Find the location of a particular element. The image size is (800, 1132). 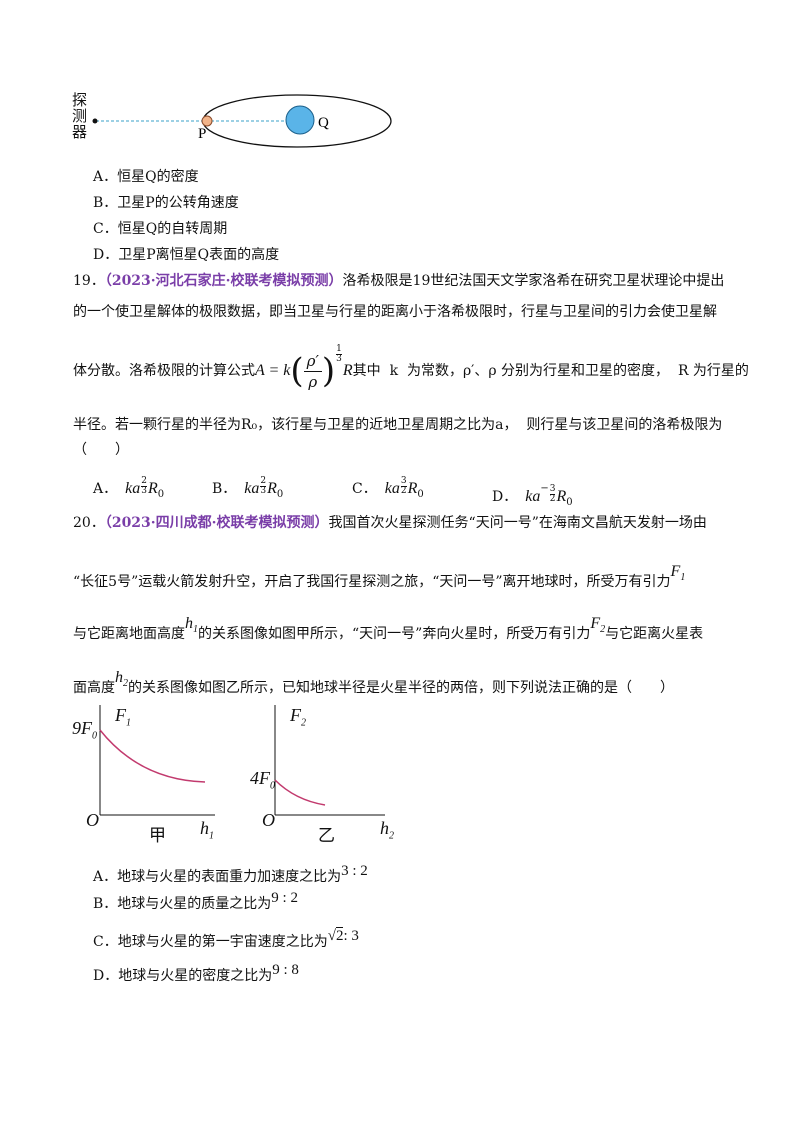

ratio: : 3 is located at coordinates (351, 936).